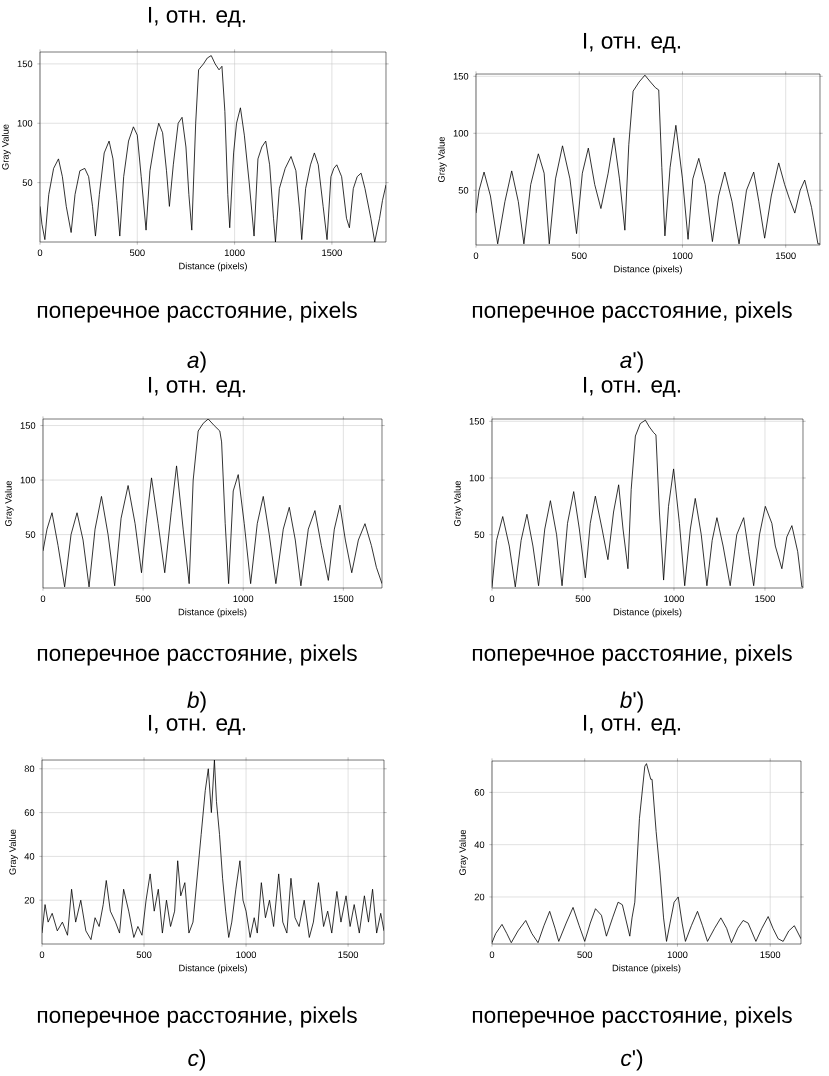 This screenshot has height=1076, width=829. Describe the element at coordinates (29, 769) in the screenshot. I see `y-tick-label: 80` at that location.